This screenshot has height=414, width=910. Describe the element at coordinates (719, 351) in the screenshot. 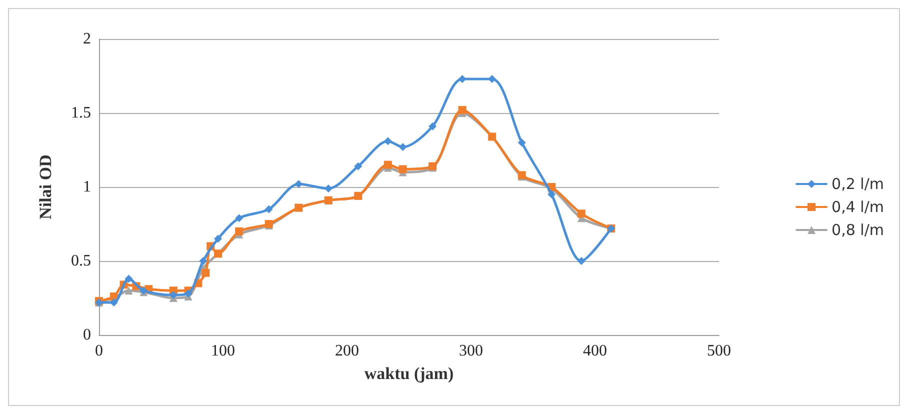

I see `x-tick-label: 500` at that location.